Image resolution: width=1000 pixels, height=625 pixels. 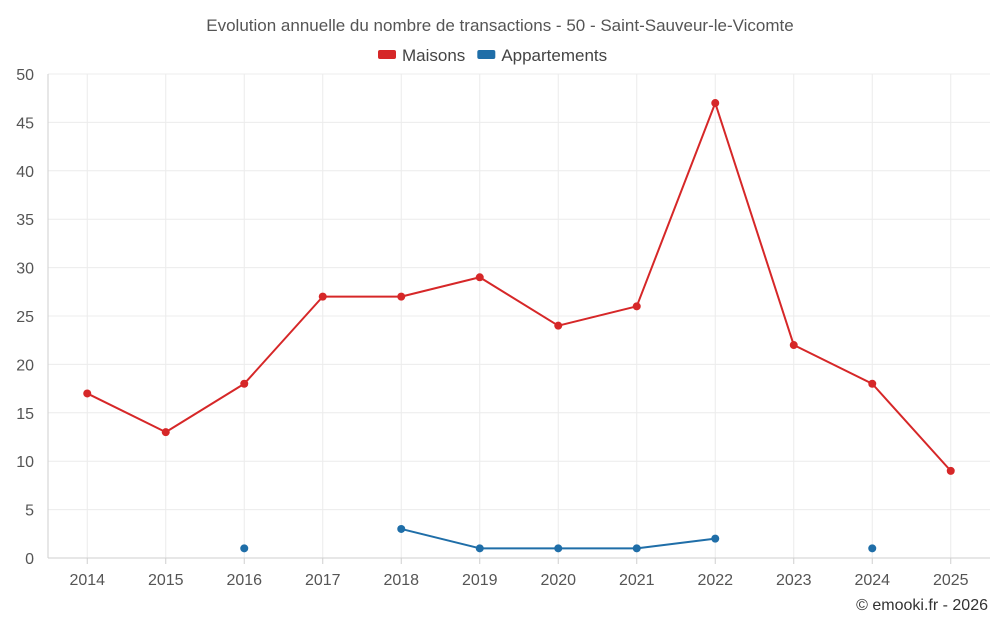 What do you see at coordinates (794, 580) in the screenshot?
I see `x-tick-label: 2023` at bounding box center [794, 580].